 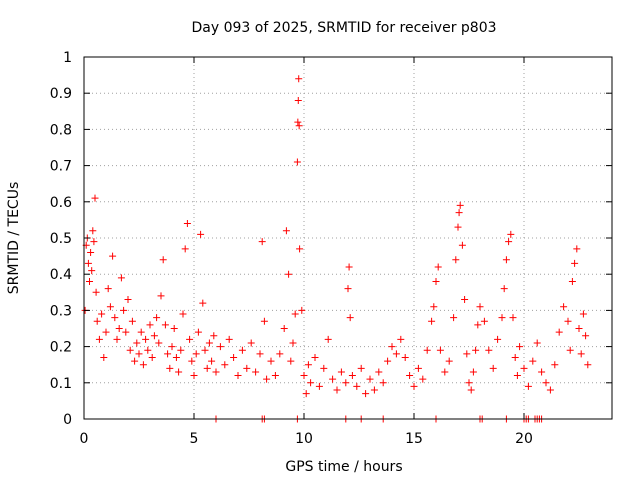 I want to click on y-tick-label: 0.4, so click(x=61, y=275).